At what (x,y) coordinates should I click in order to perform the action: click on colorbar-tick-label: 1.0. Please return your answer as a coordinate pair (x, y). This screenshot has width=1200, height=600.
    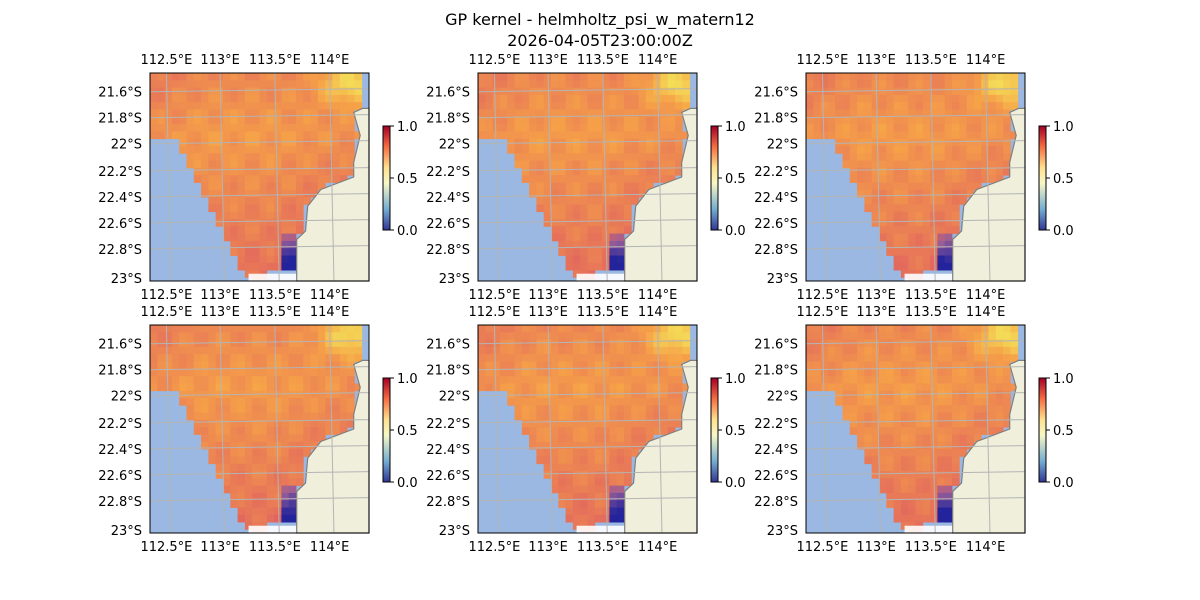
    Looking at the image, I should click on (407, 127).